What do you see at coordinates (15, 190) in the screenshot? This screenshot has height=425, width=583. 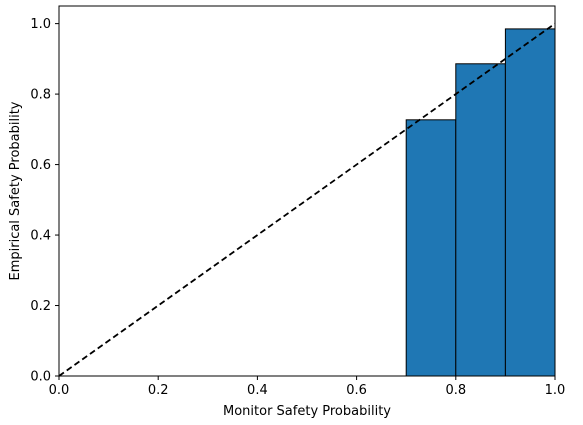 I see `y-axis-label: Empirical Safety Probability` at bounding box center [15, 190].